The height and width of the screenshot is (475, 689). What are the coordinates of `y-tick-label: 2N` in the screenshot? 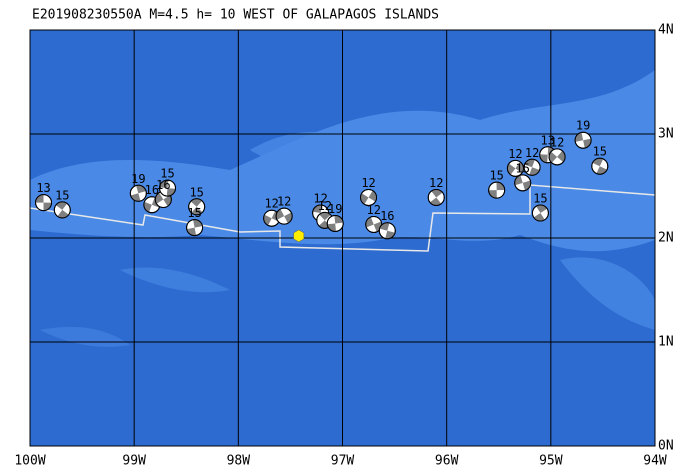 It's located at (666, 238).